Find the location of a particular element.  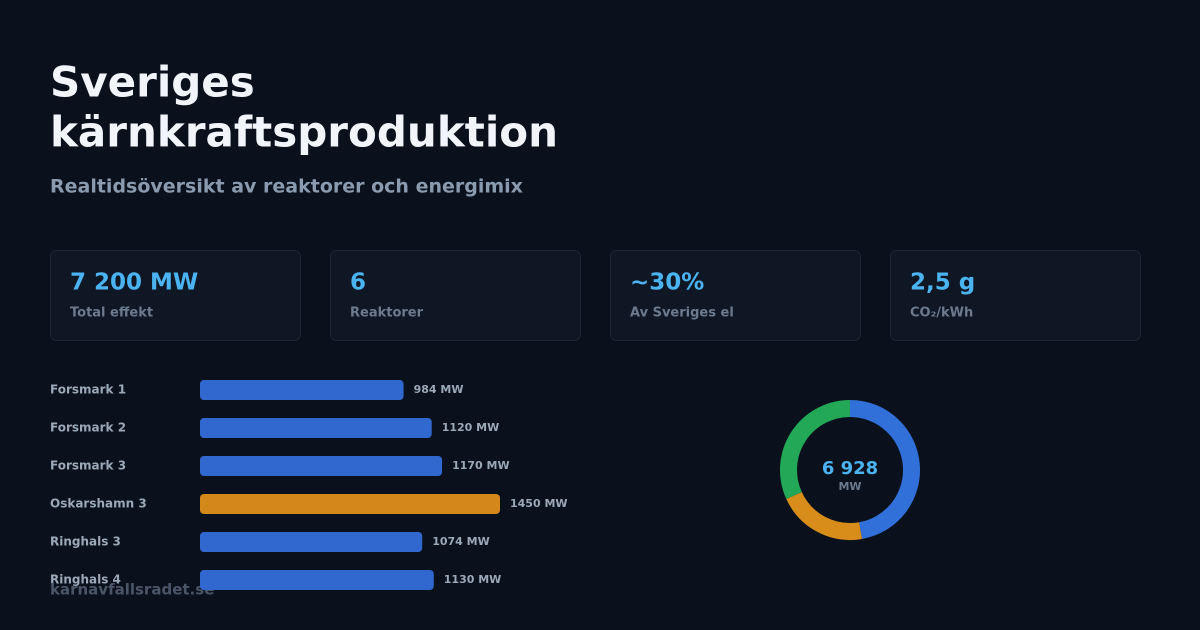

stat-value: 7 200 MW is located at coordinates (134, 283).